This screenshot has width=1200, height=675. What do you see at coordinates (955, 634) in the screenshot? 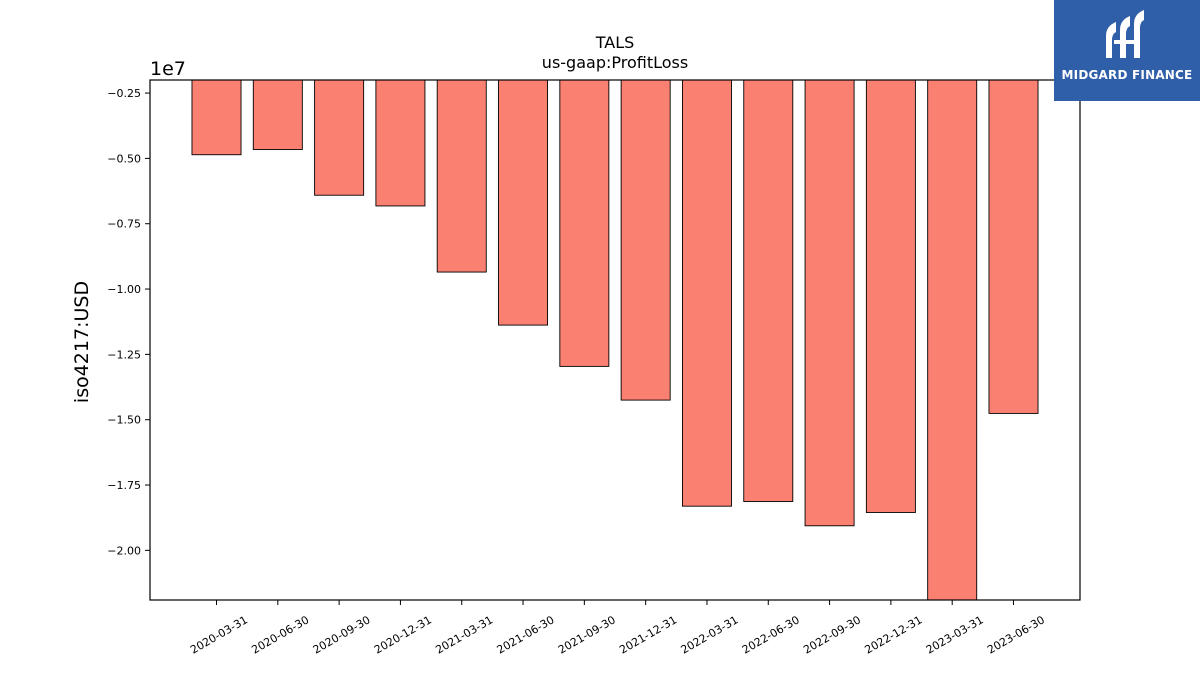
I see `x-tick-label: 2023-03-31` at bounding box center [955, 634].